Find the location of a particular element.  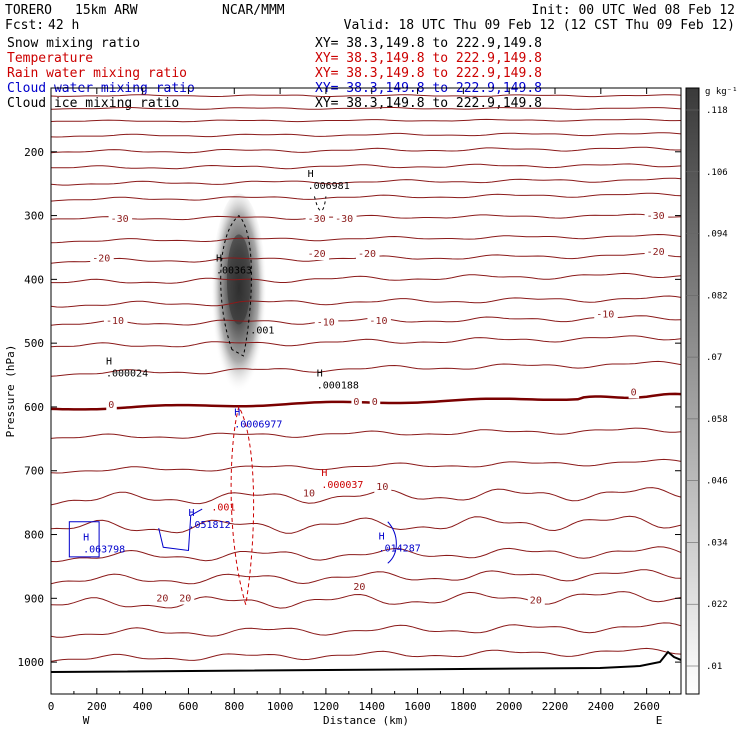

x-tick-label: 1600 is located at coordinates (417, 706).